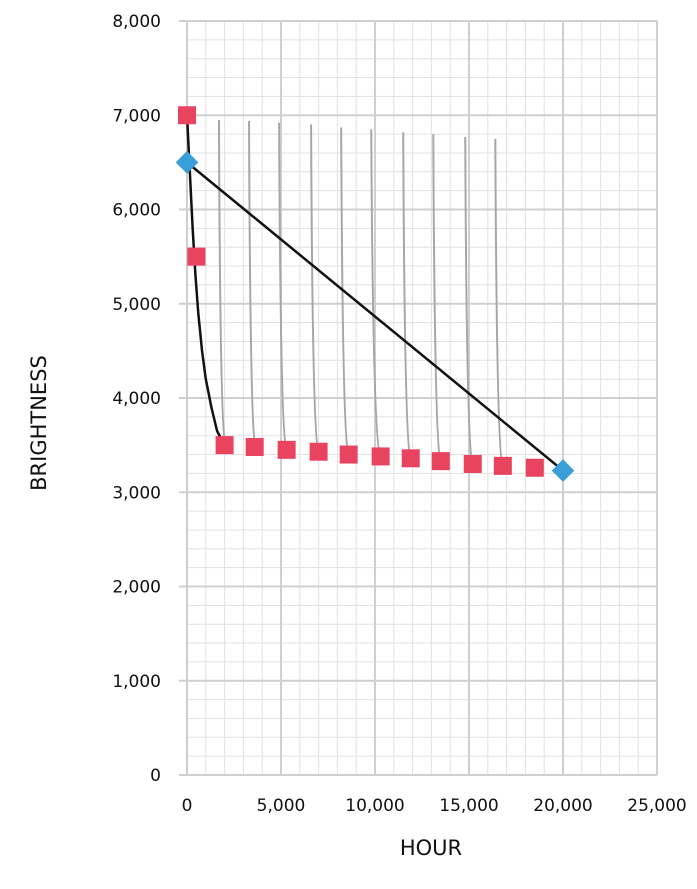 The image size is (697, 889). I want to click on x-tick-label: 20,000, so click(562, 806).